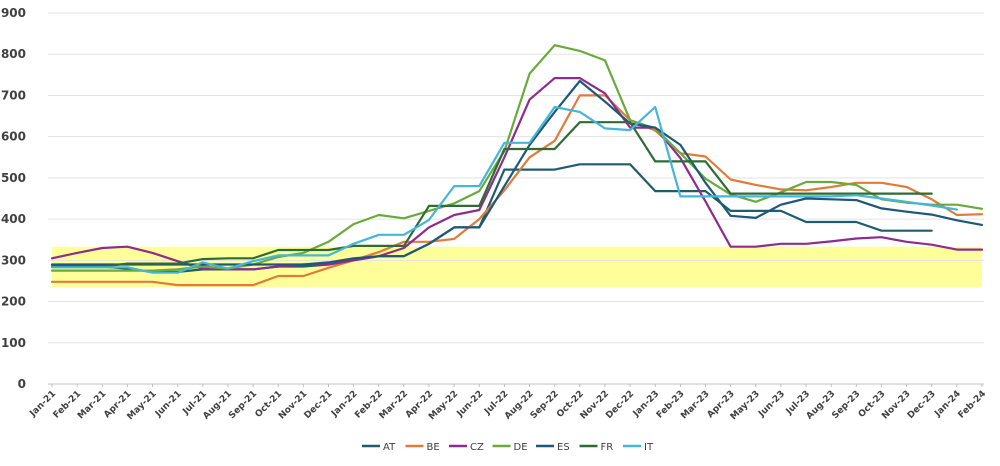 The image size is (1000, 466). Describe the element at coordinates (13, 54) in the screenshot. I see `y-tick-label: 800` at that location.